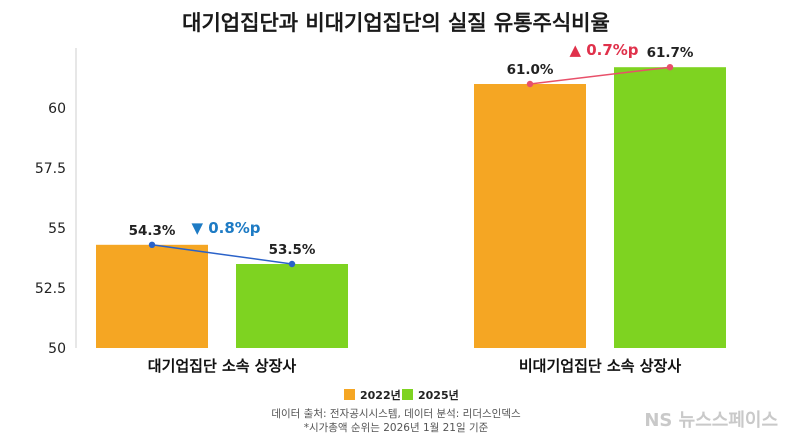 This screenshot has height=446, width=792. I want to click on data-label: 53.5%, so click(292, 250).